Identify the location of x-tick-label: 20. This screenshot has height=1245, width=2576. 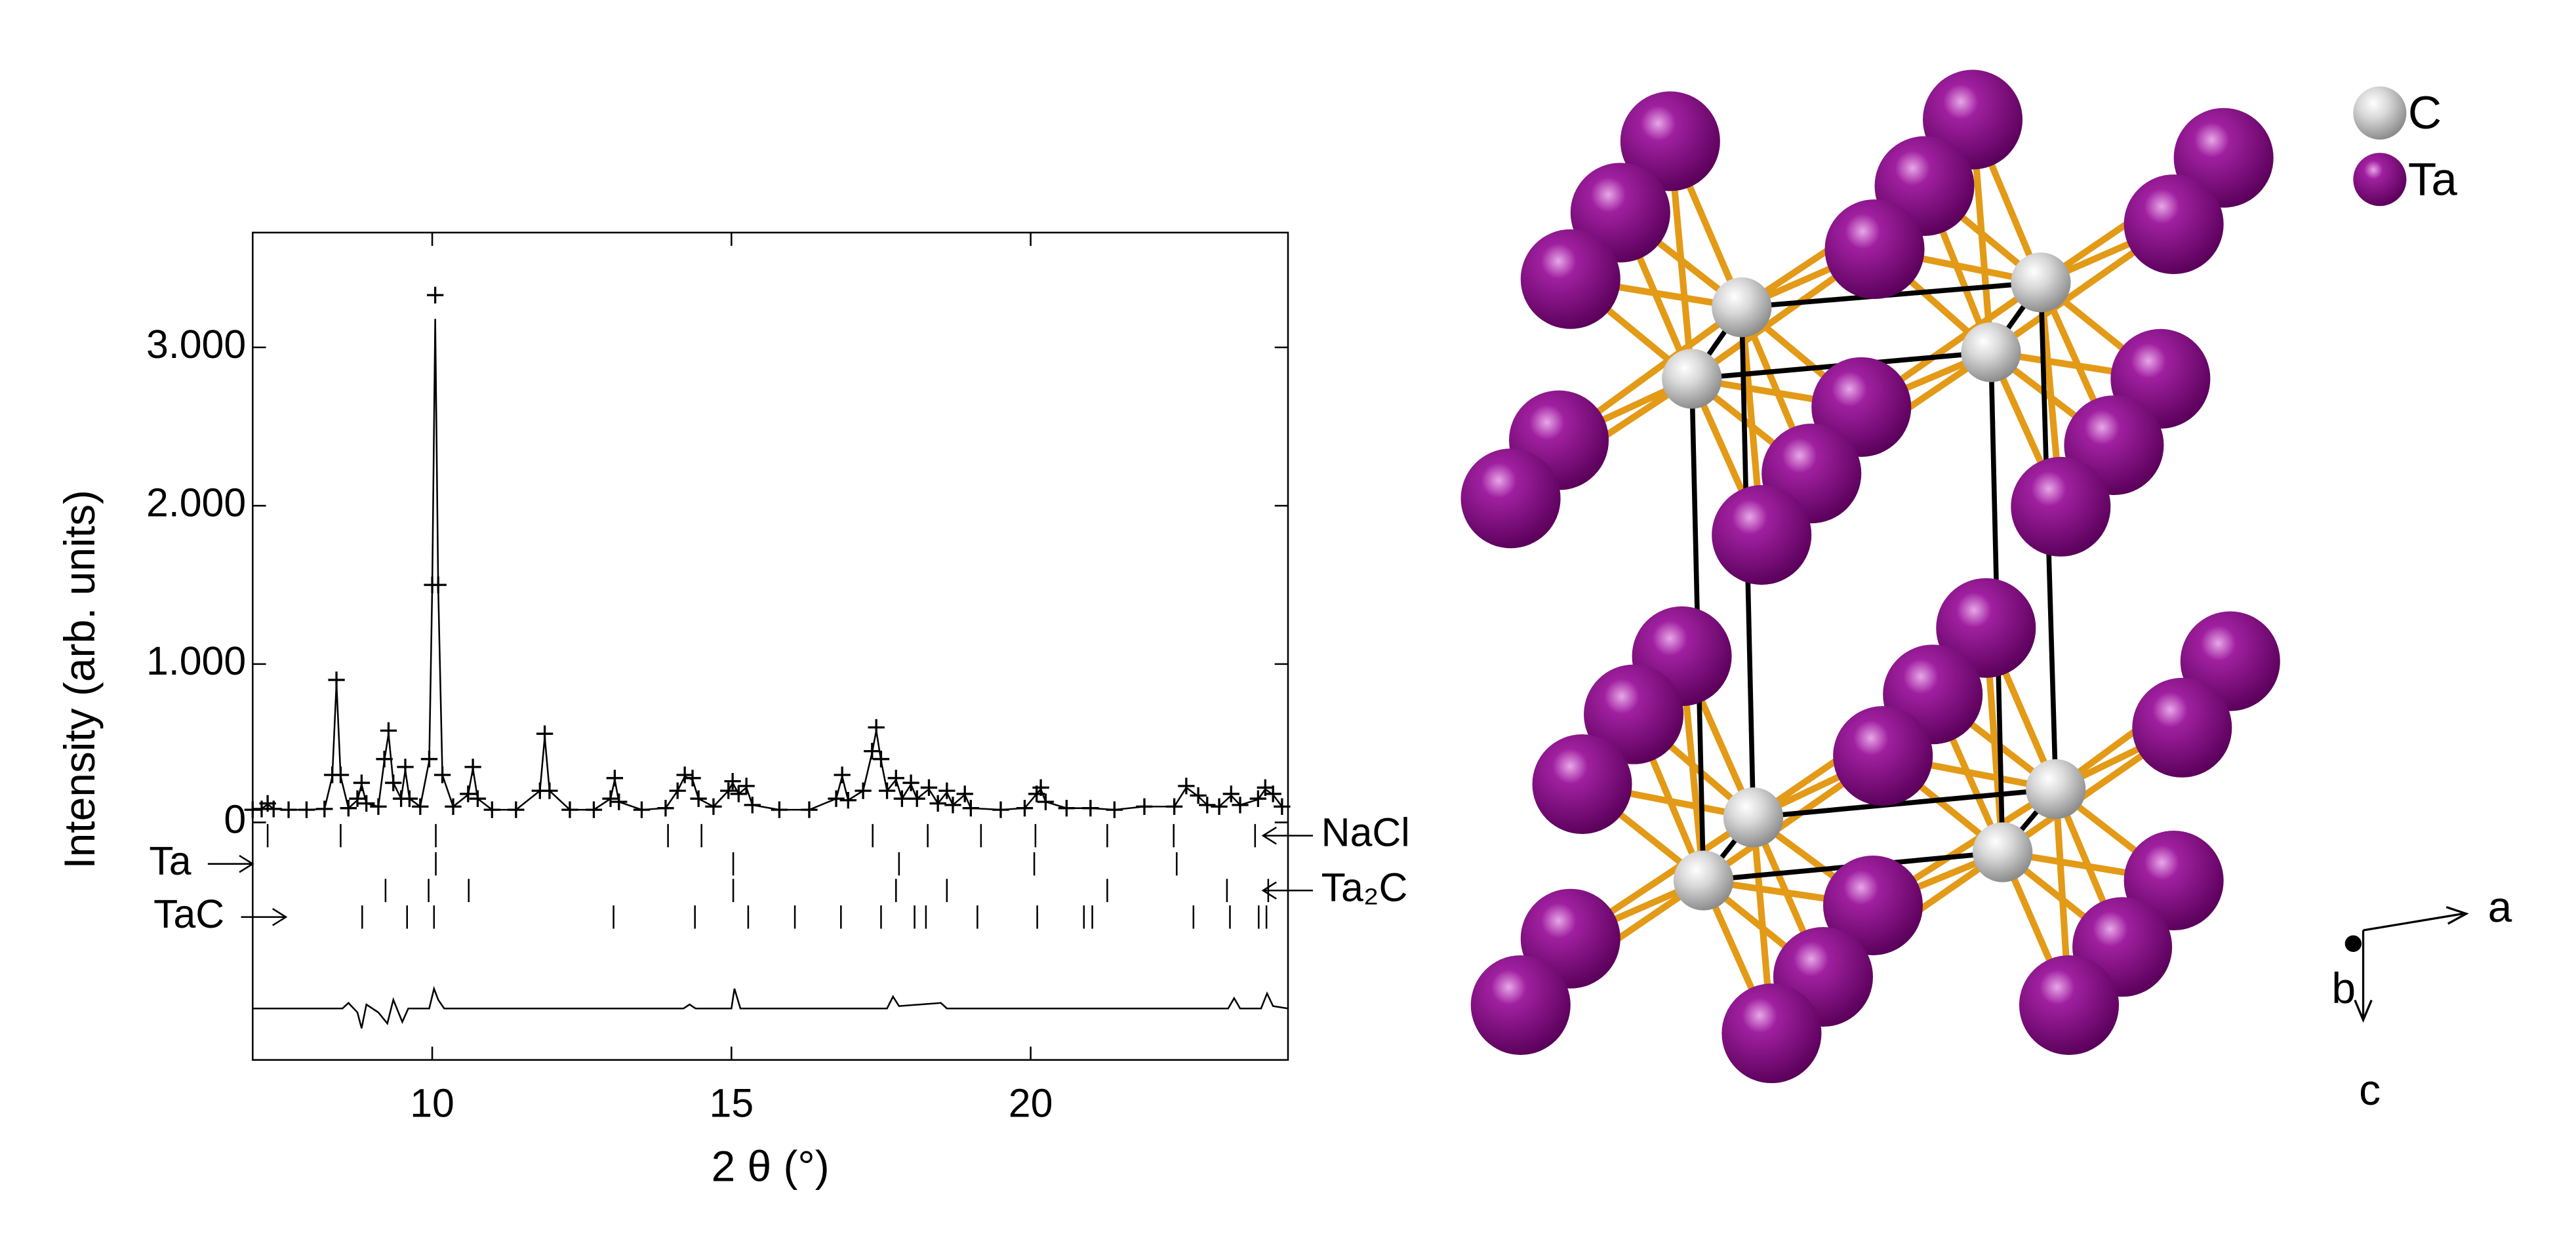
(1031, 1103).